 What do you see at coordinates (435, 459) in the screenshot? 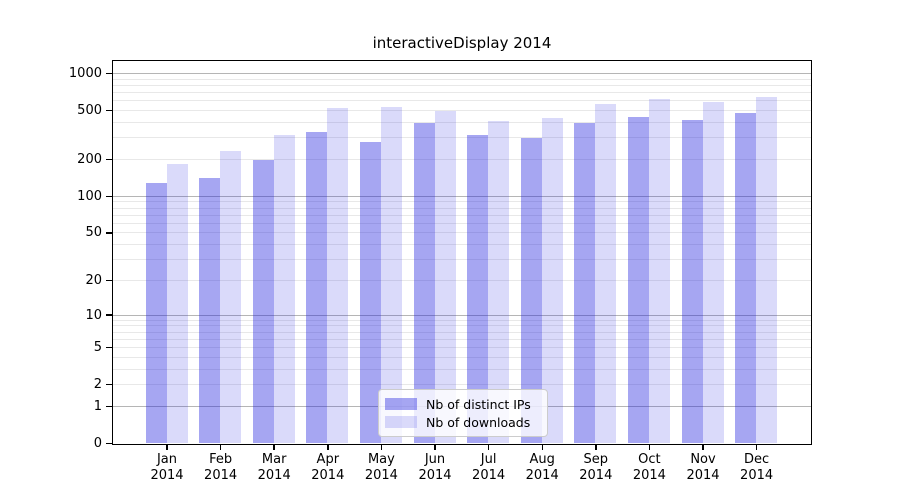
I see `x-tick-month: Jun` at bounding box center [435, 459].